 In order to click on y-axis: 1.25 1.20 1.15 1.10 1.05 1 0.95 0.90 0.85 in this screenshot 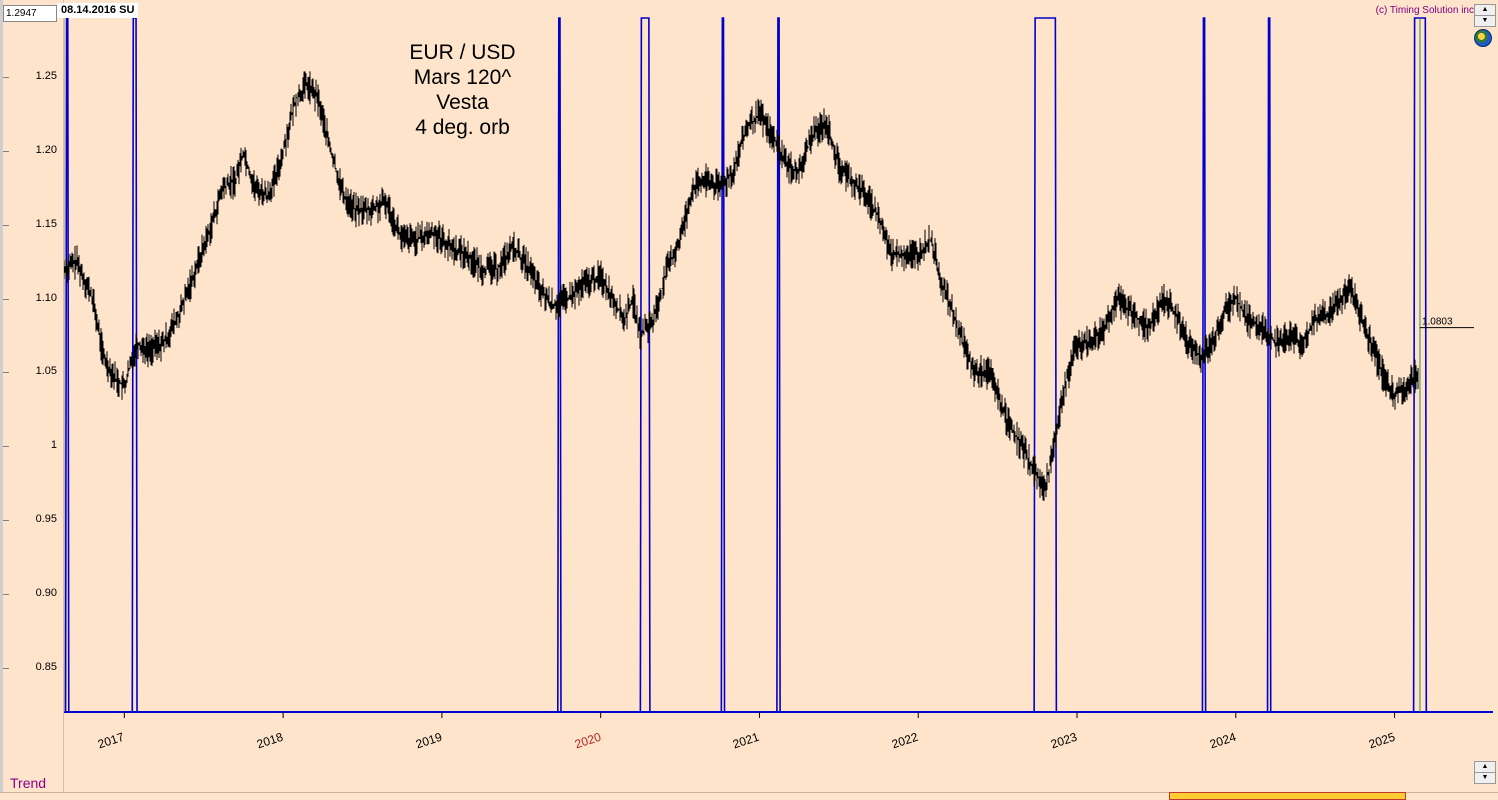, I will do `click(33, 399)`.